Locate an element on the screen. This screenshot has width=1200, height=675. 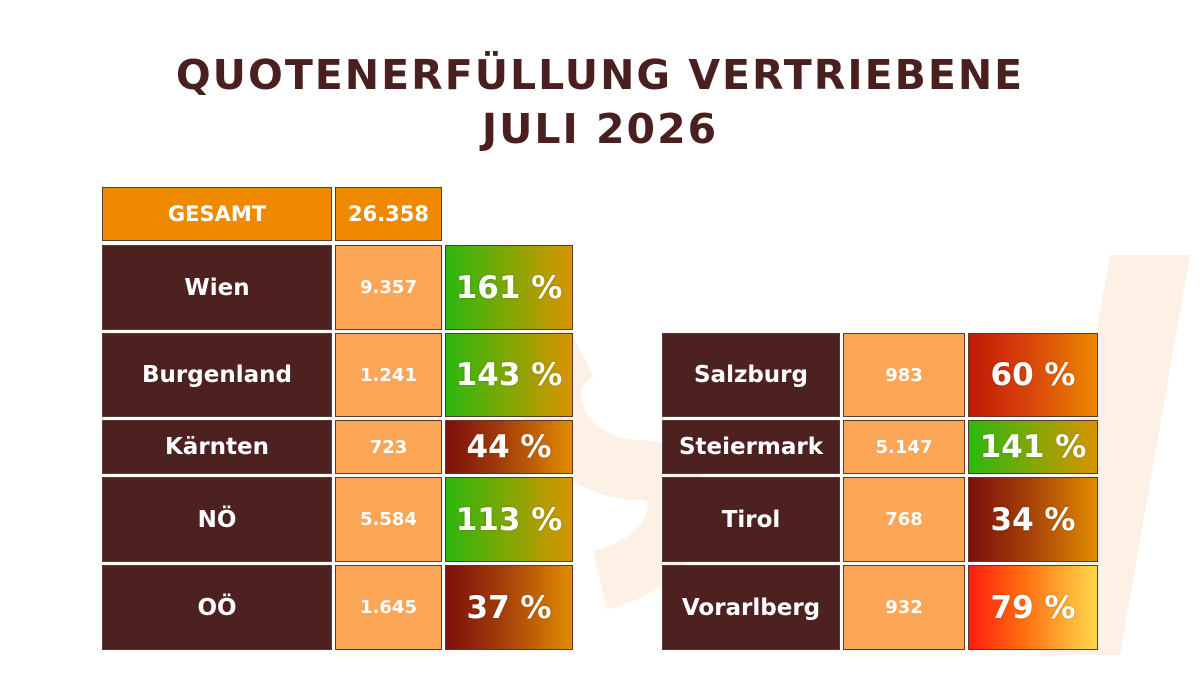
region-label-wien: Wien is located at coordinates (217, 287).